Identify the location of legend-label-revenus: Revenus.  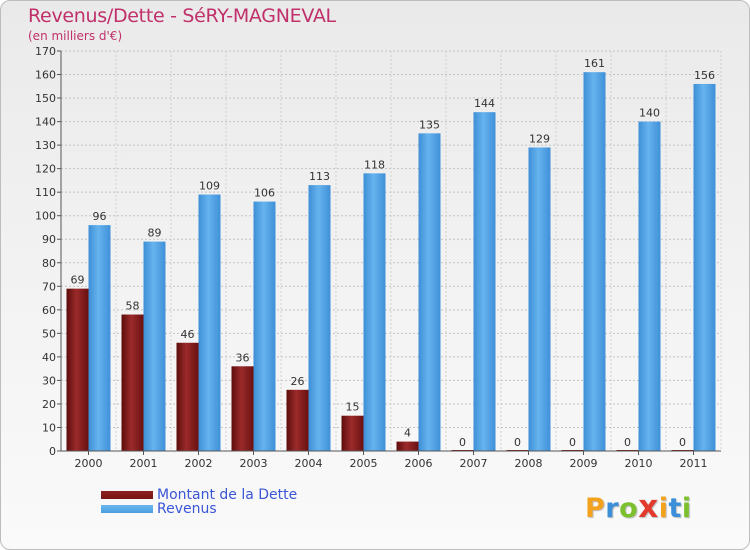
(187, 509).